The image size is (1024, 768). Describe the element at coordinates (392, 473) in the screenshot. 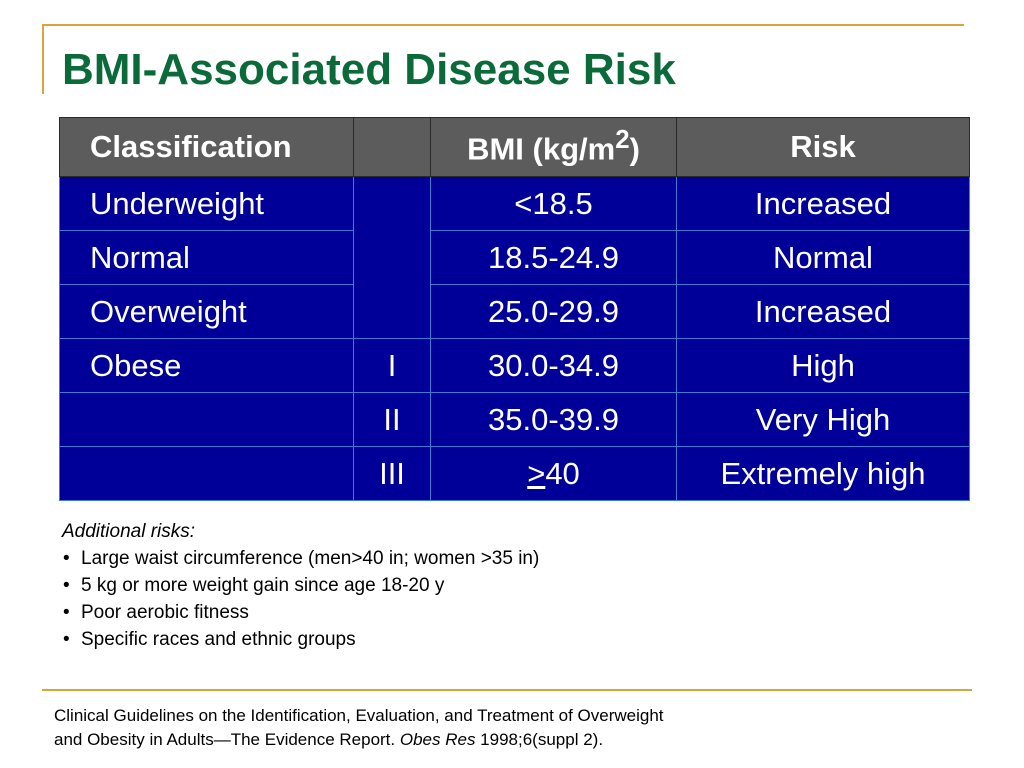

I see `cell-class: III` at that location.